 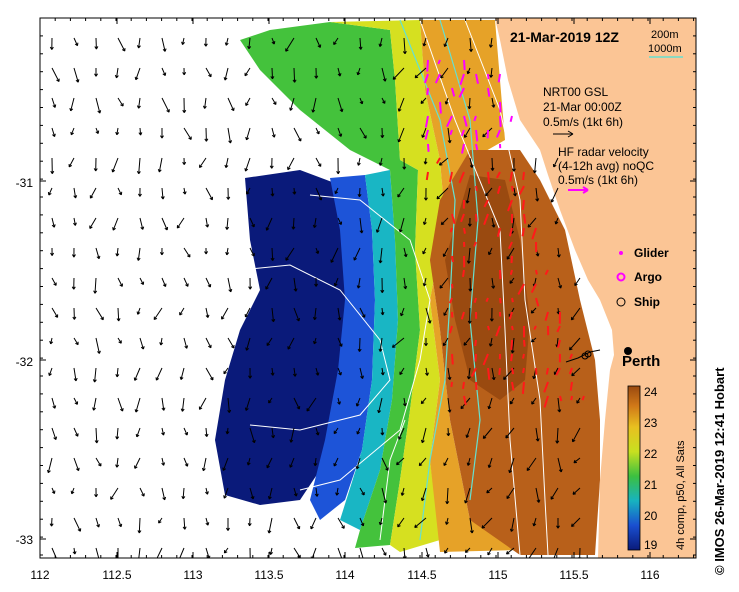 What do you see at coordinates (268, 575) in the screenshot?
I see `x-tick-label: 113.5` at bounding box center [268, 575].